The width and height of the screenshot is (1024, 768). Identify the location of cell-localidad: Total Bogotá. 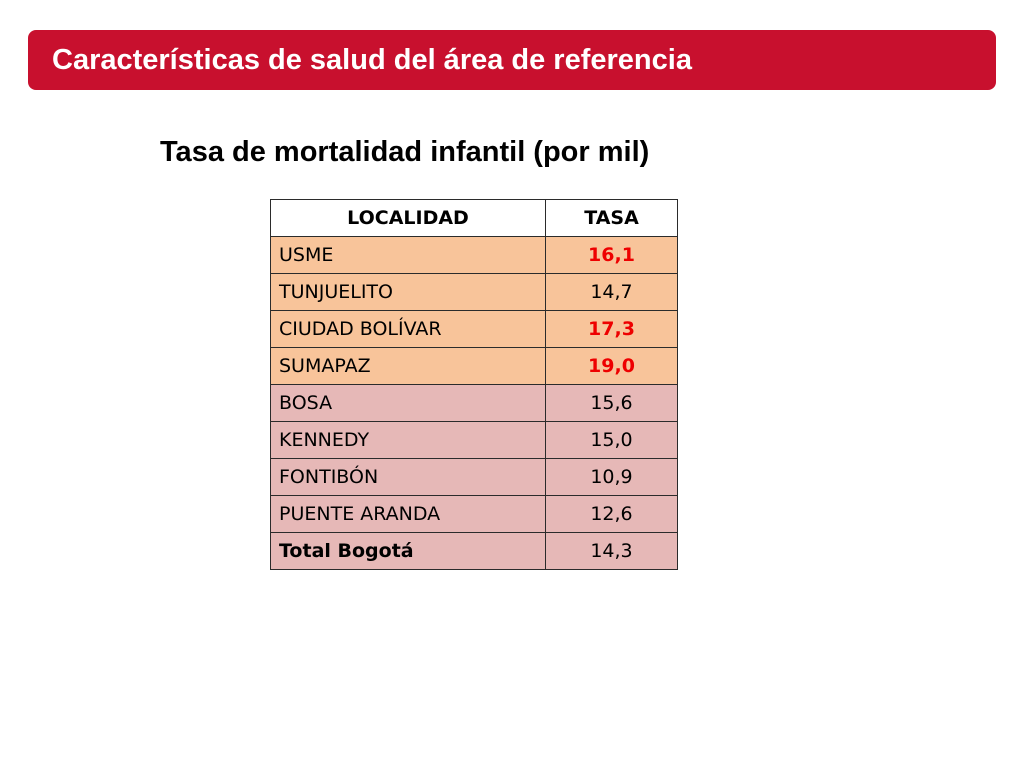
(408, 551).